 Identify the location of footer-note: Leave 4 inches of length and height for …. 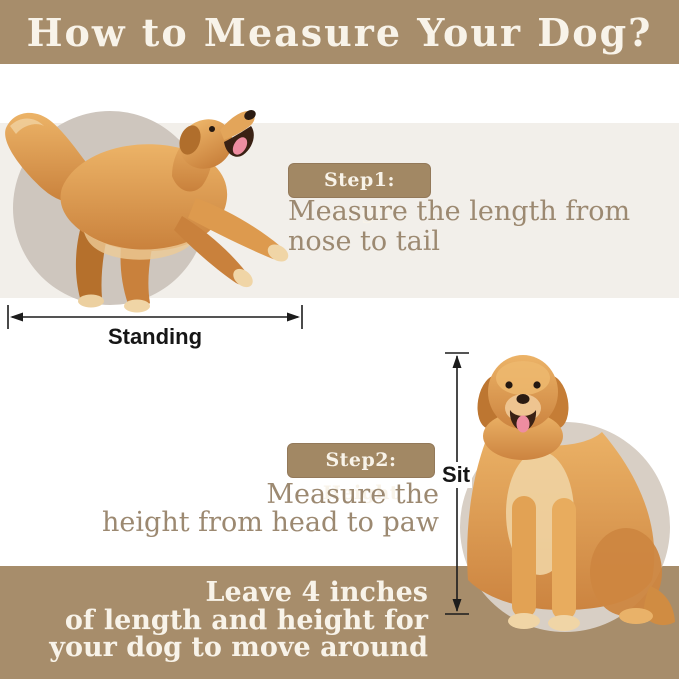
(238, 620).